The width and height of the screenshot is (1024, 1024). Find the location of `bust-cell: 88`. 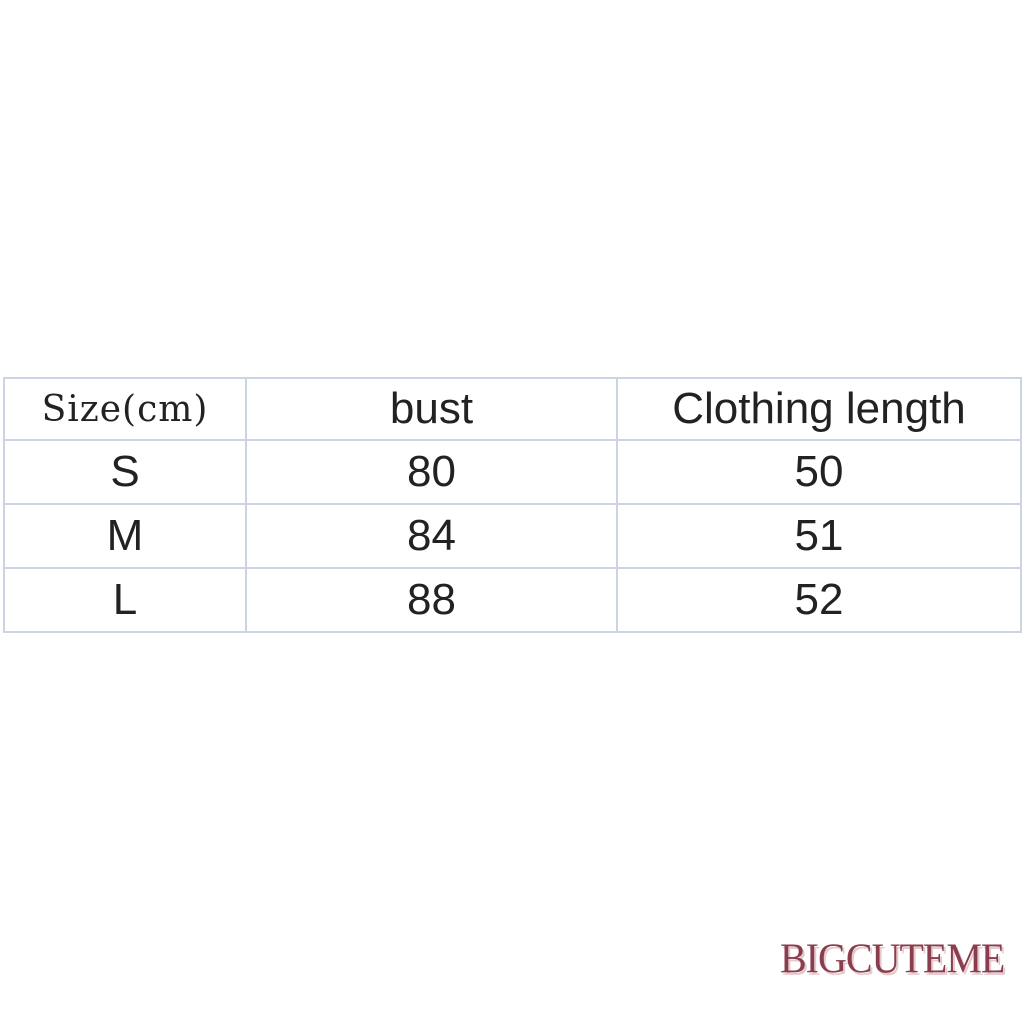

bust-cell: 88 is located at coordinates (431, 600).